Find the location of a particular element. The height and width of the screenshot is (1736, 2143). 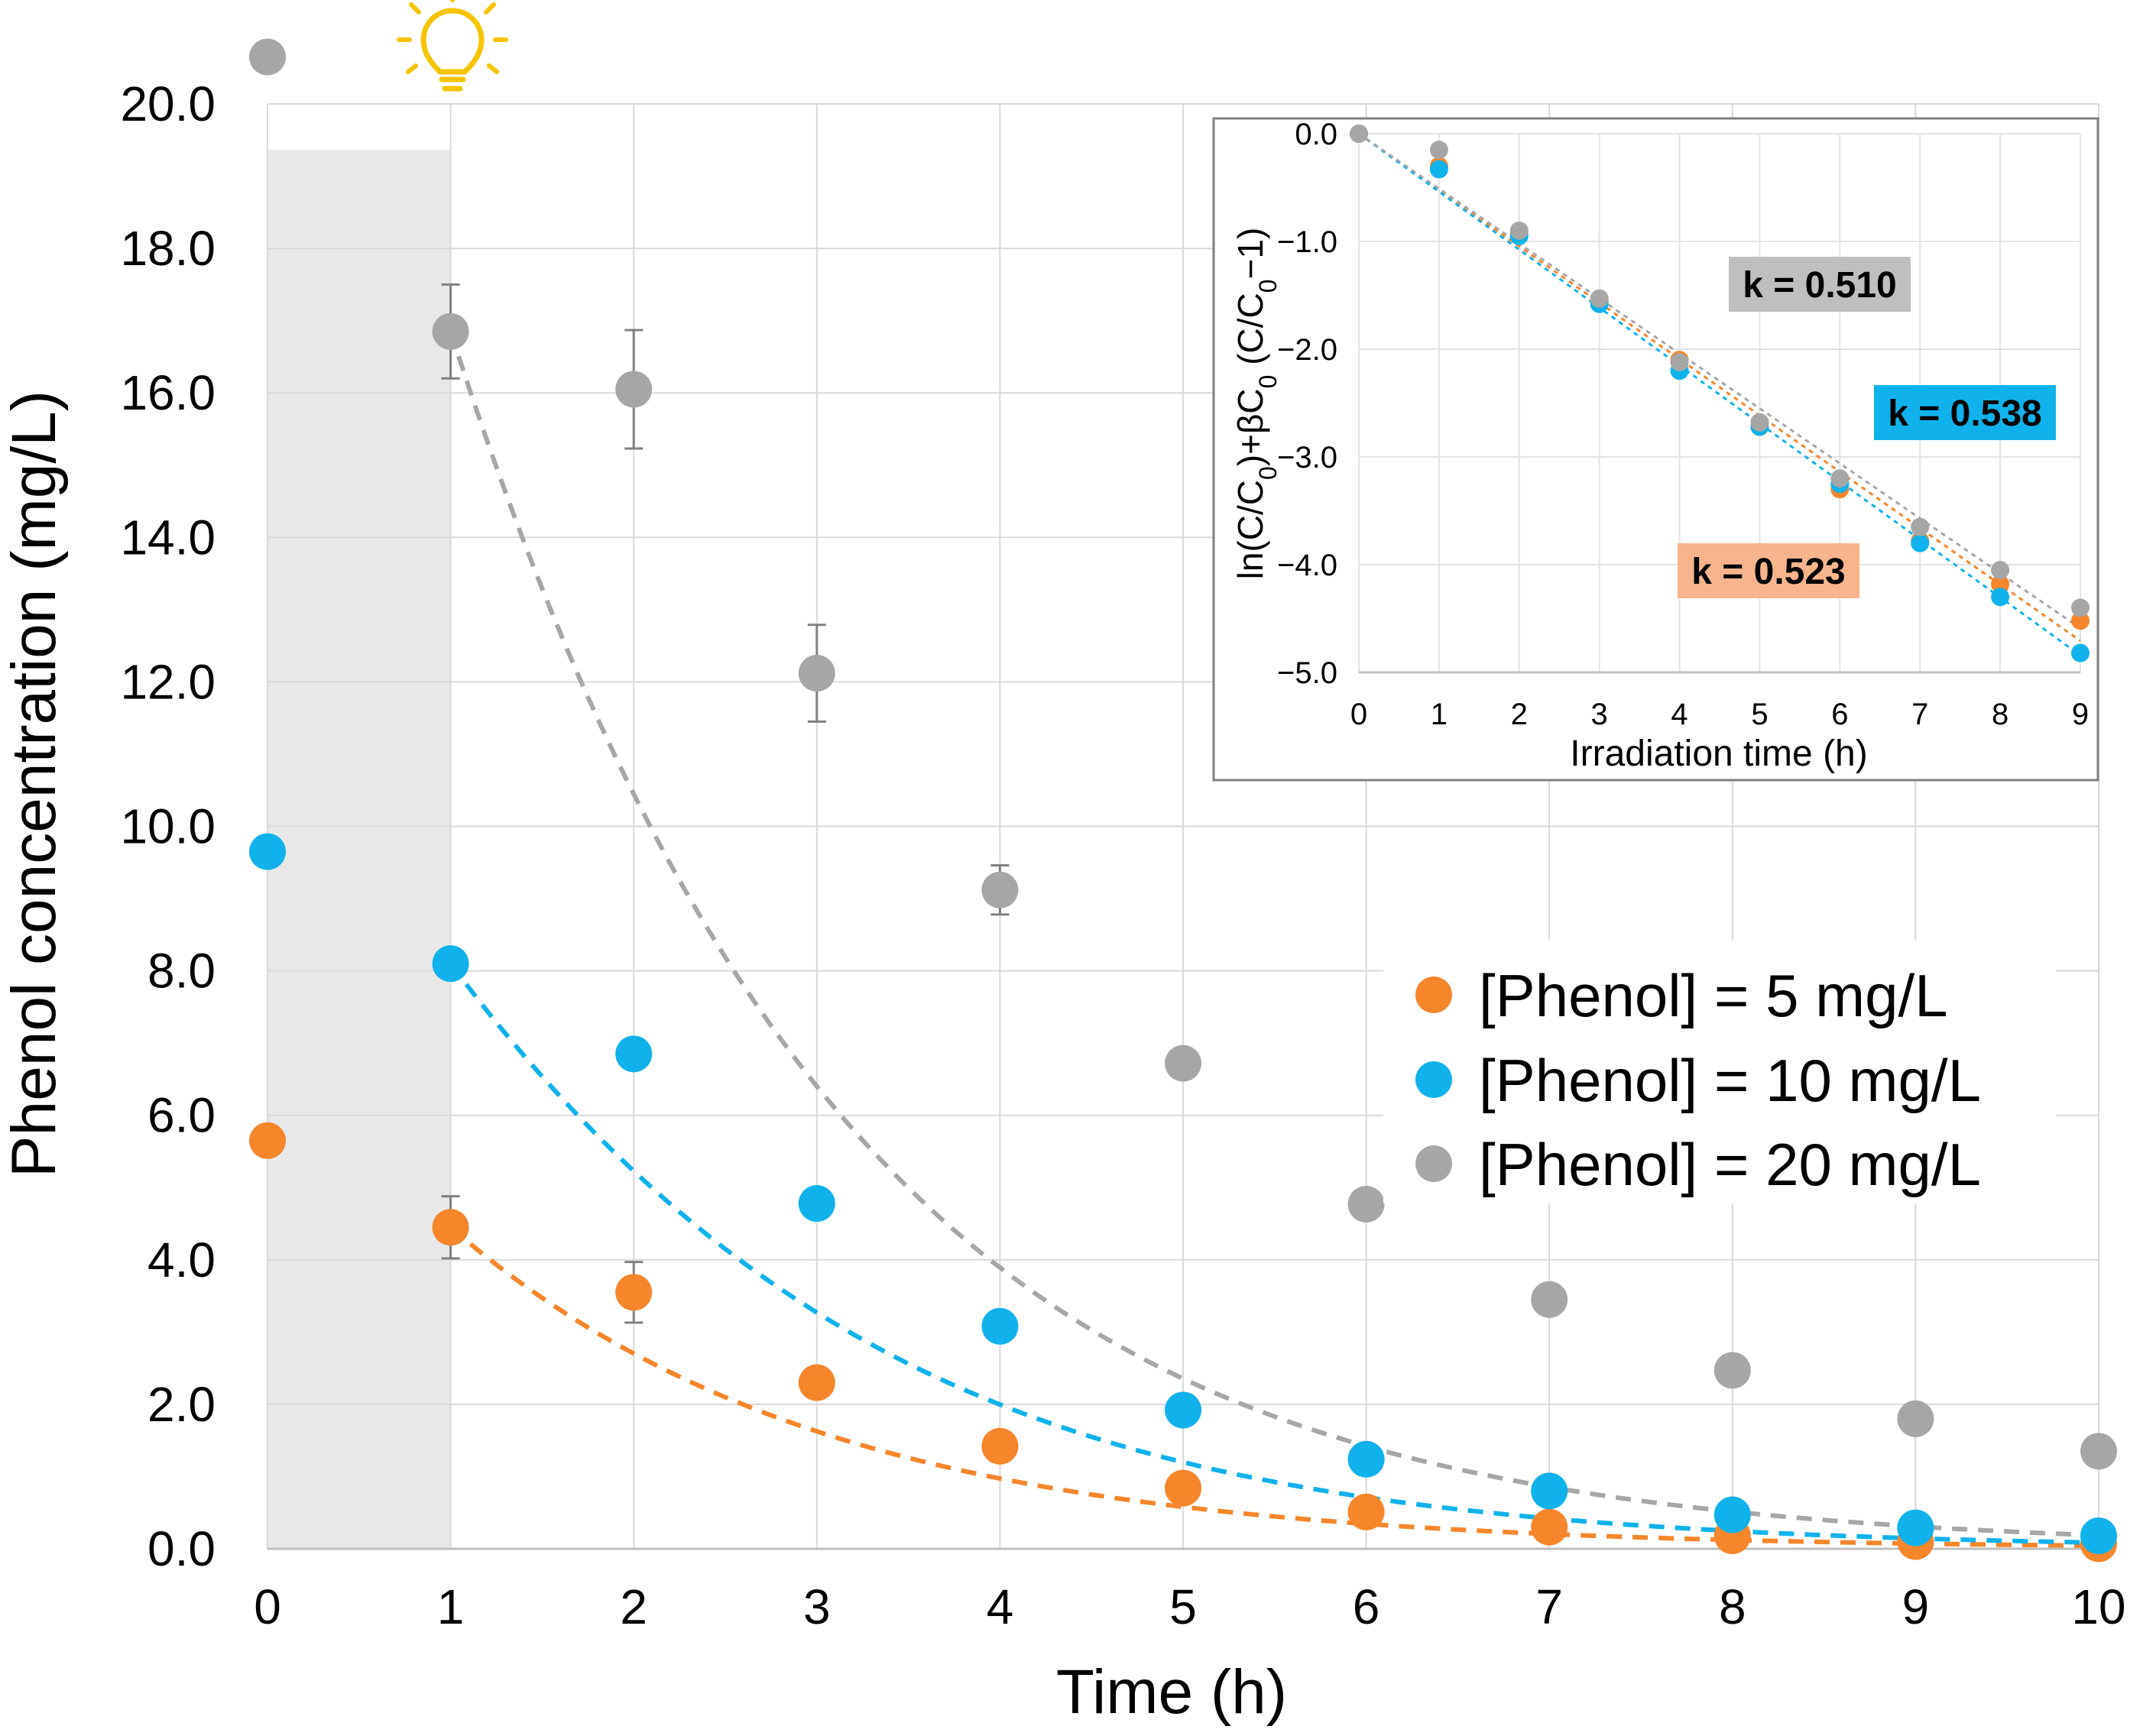

main-x-tick-label: 2 is located at coordinates (633, 1606).